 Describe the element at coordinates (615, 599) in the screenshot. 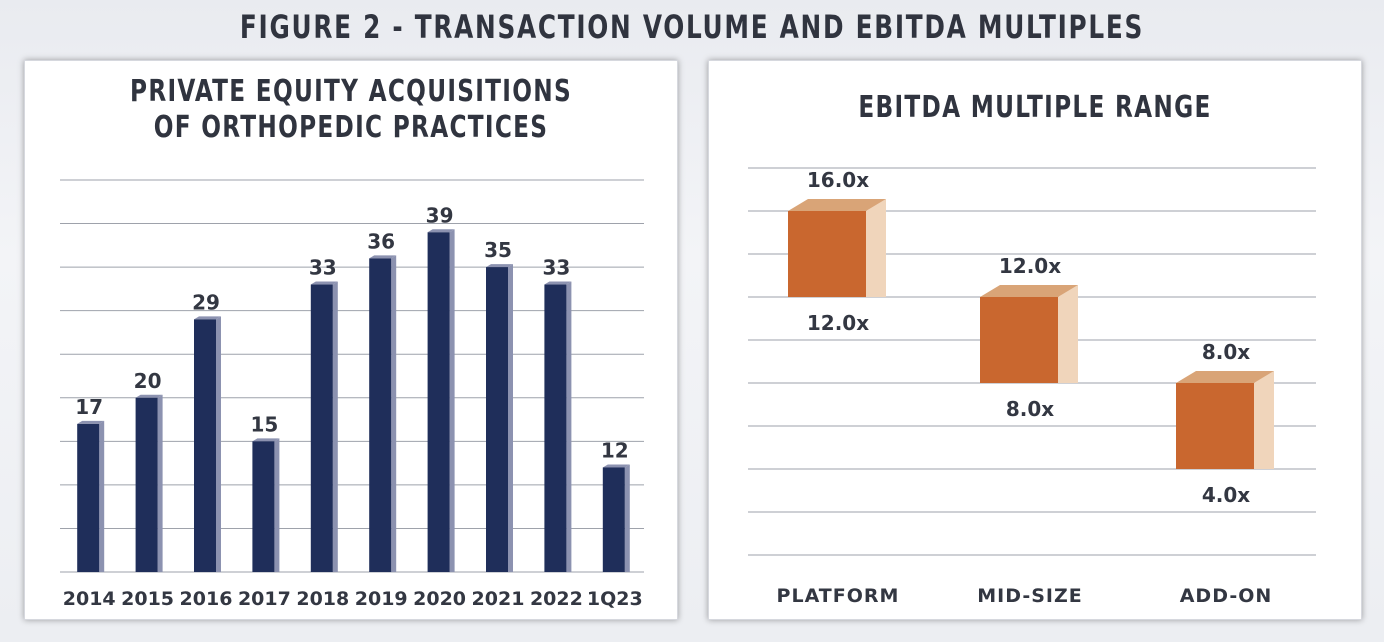

I see `x-tick-label: 1Q23` at that location.